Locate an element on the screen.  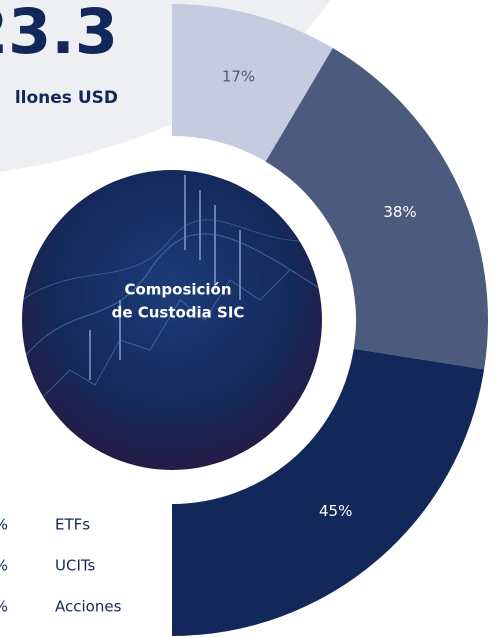
center-label: Composición is located at coordinates (177, 290).